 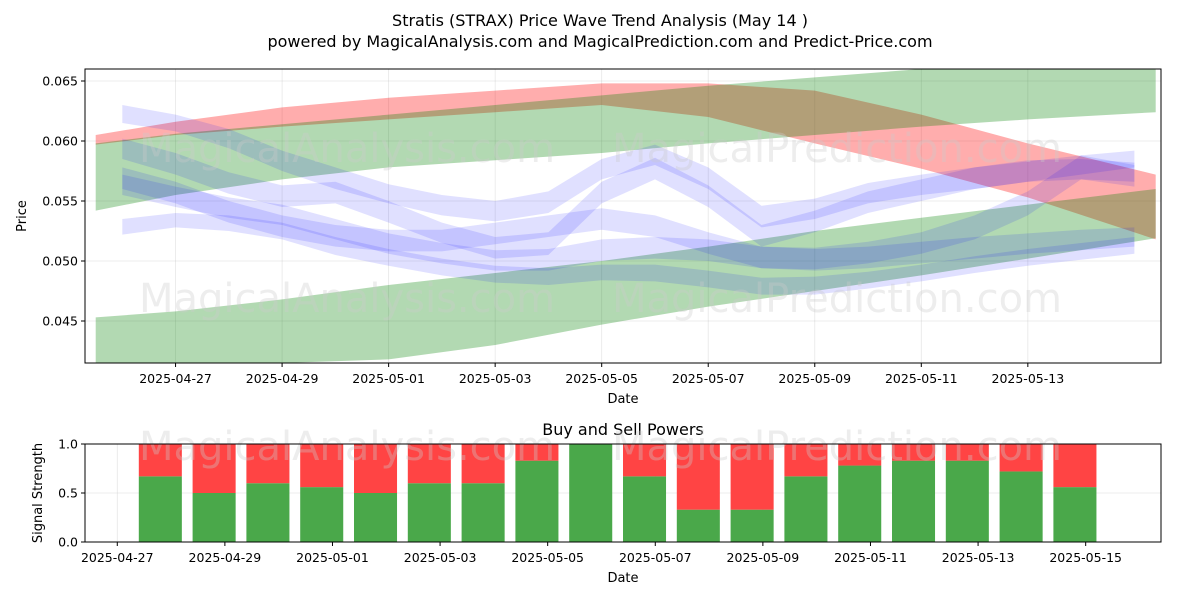 What do you see at coordinates (601, 378) in the screenshot?
I see `price-x-tick-label: 2025-05-05` at bounding box center [601, 378].